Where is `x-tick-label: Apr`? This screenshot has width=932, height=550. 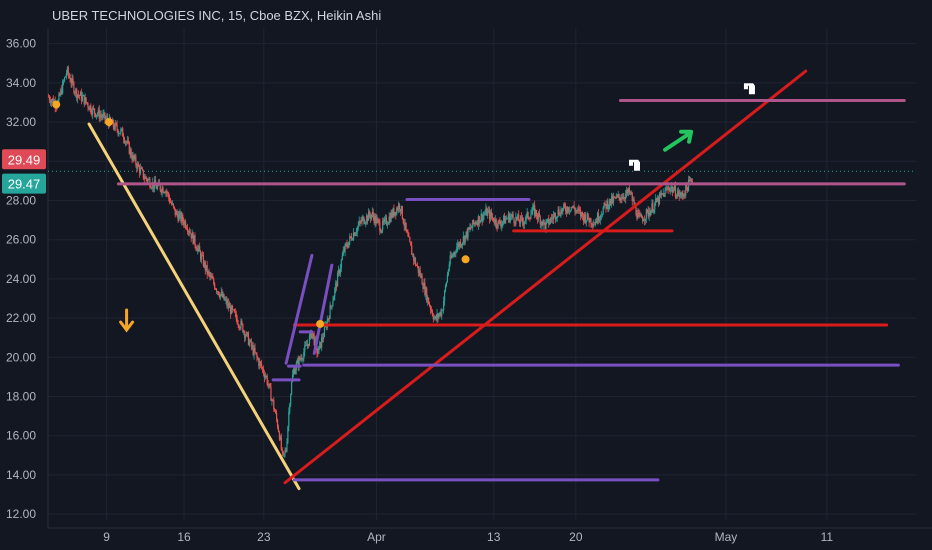 x-tick-label: Apr is located at coordinates (376, 537).